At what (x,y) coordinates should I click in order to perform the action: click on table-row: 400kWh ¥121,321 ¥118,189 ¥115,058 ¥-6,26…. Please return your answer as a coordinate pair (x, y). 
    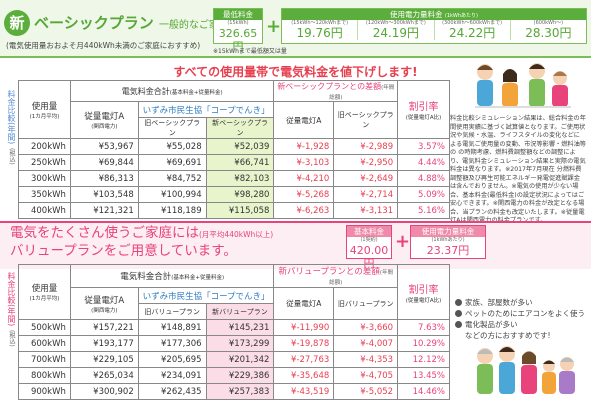
    Looking at the image, I should click on (234, 210).